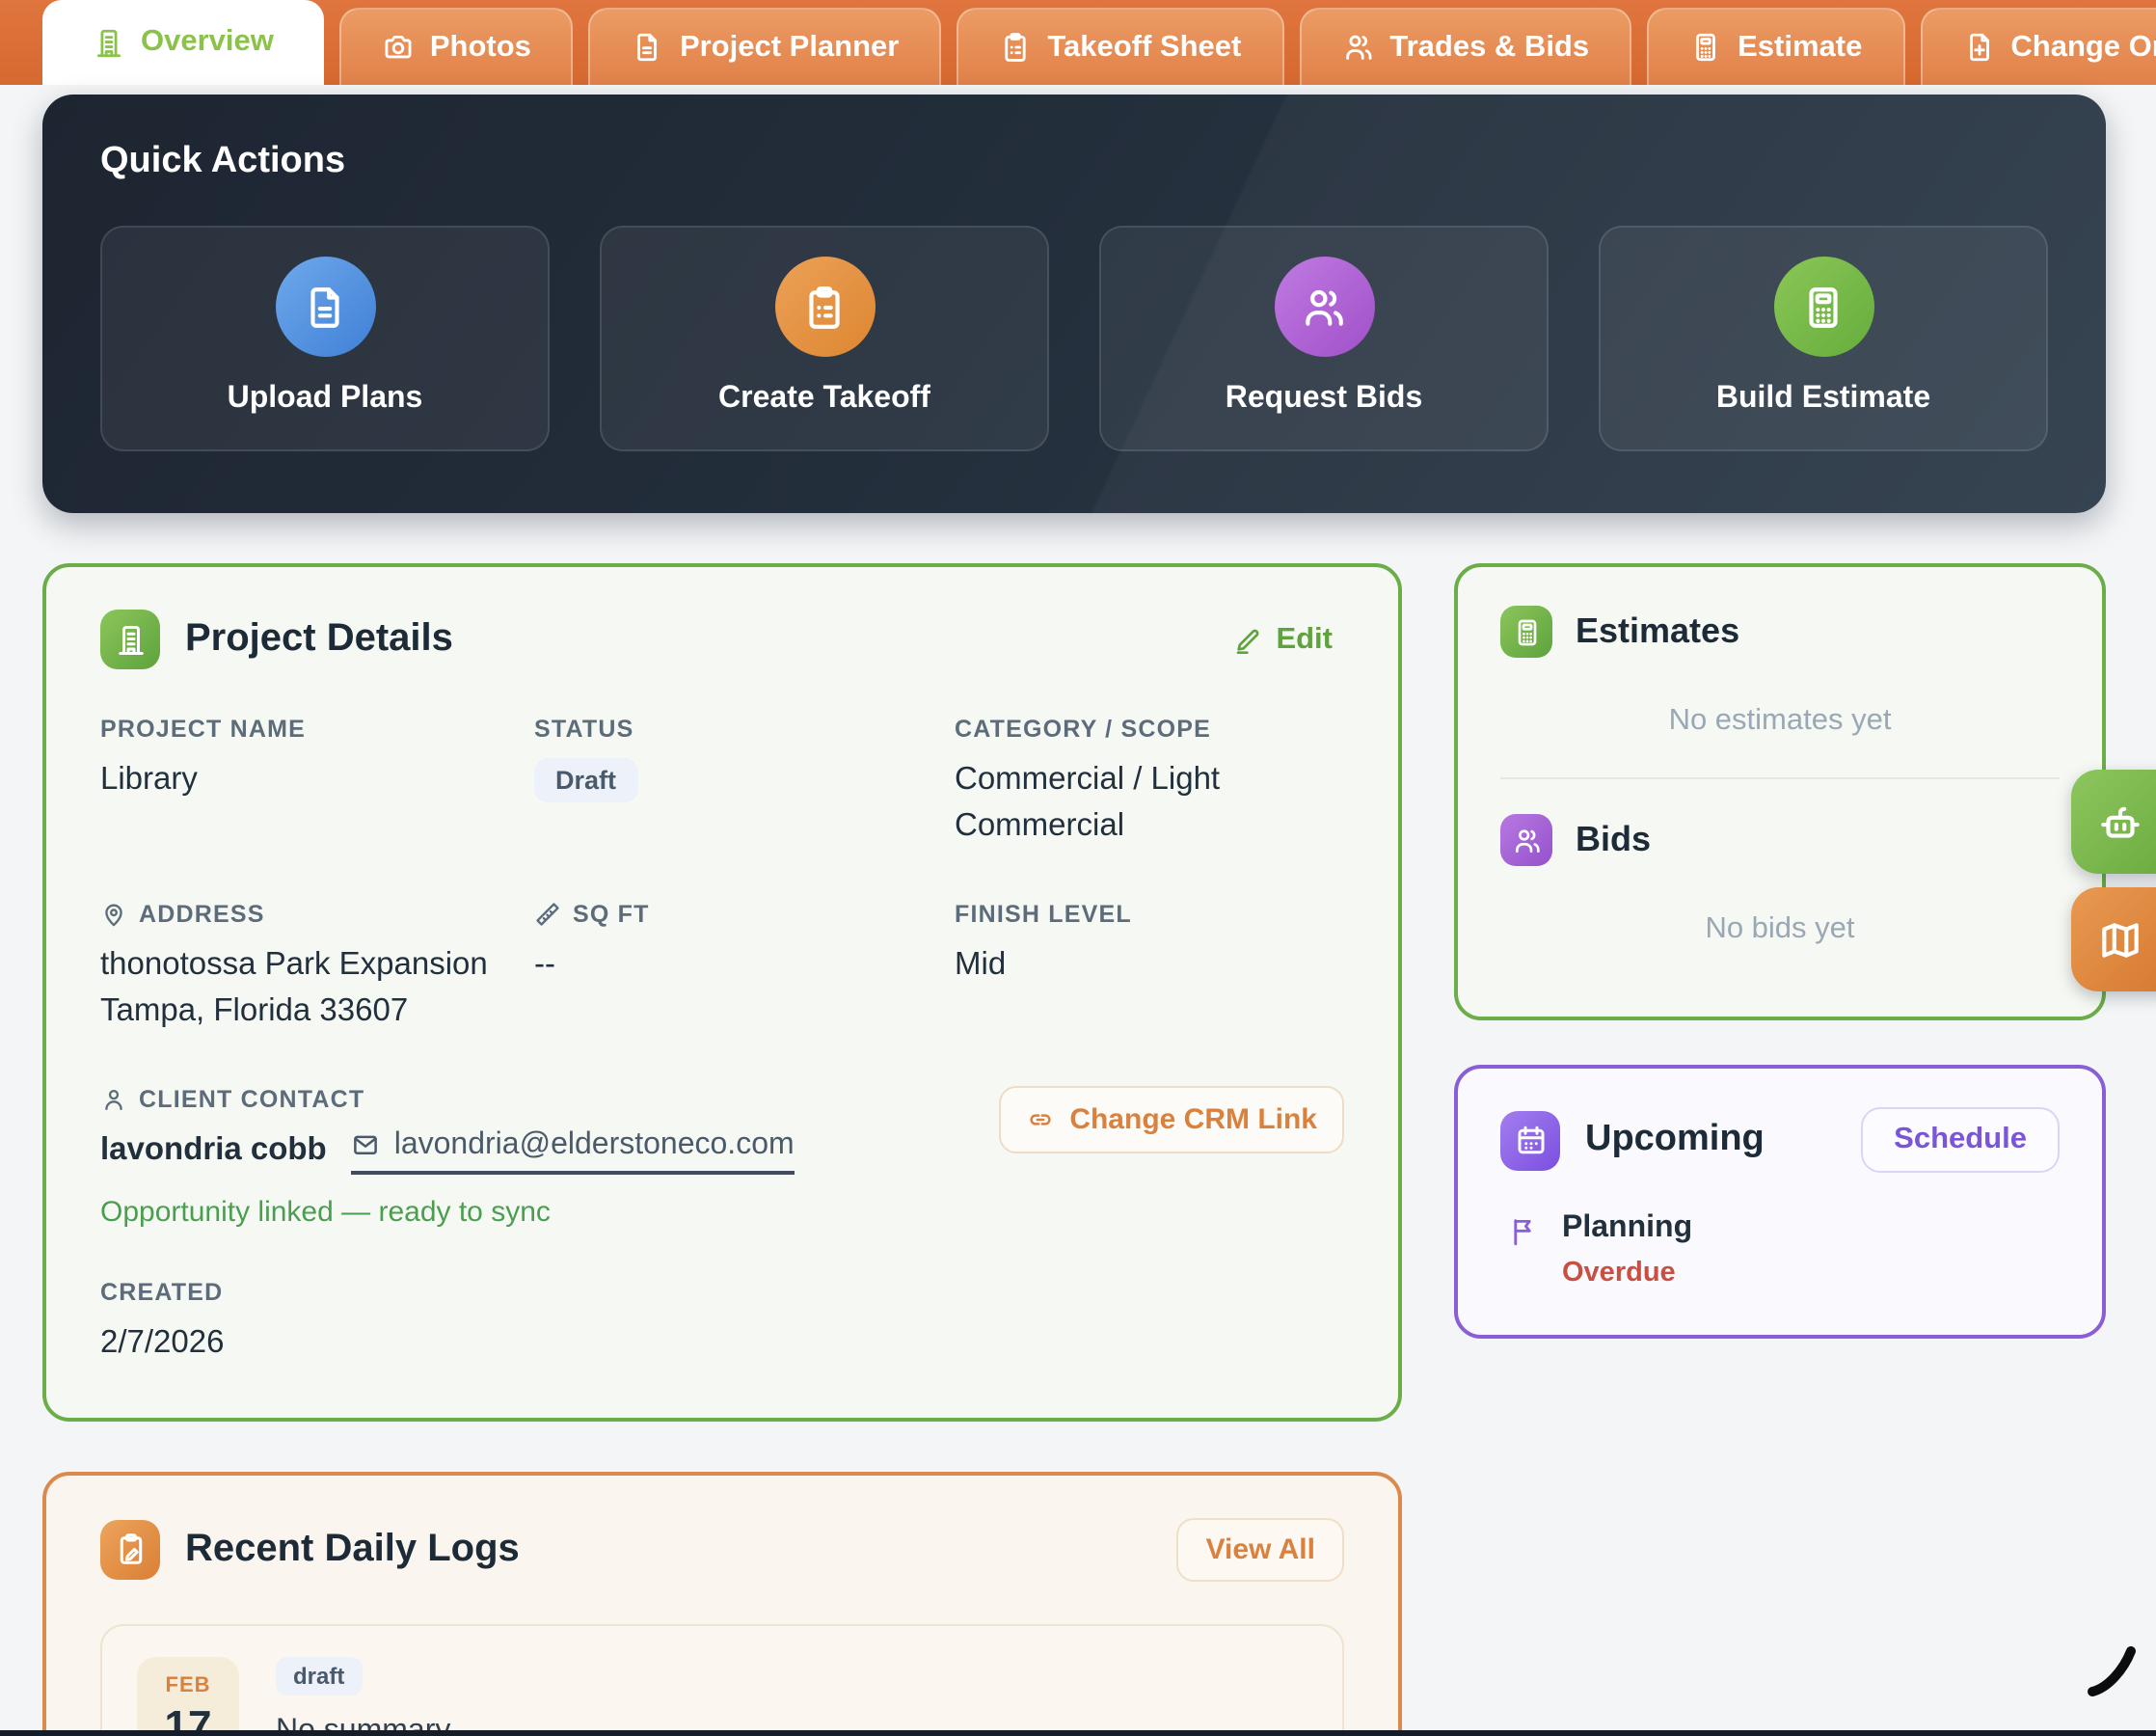 The width and height of the screenshot is (2156, 1736). I want to click on tab-label: Photos, so click(480, 46).